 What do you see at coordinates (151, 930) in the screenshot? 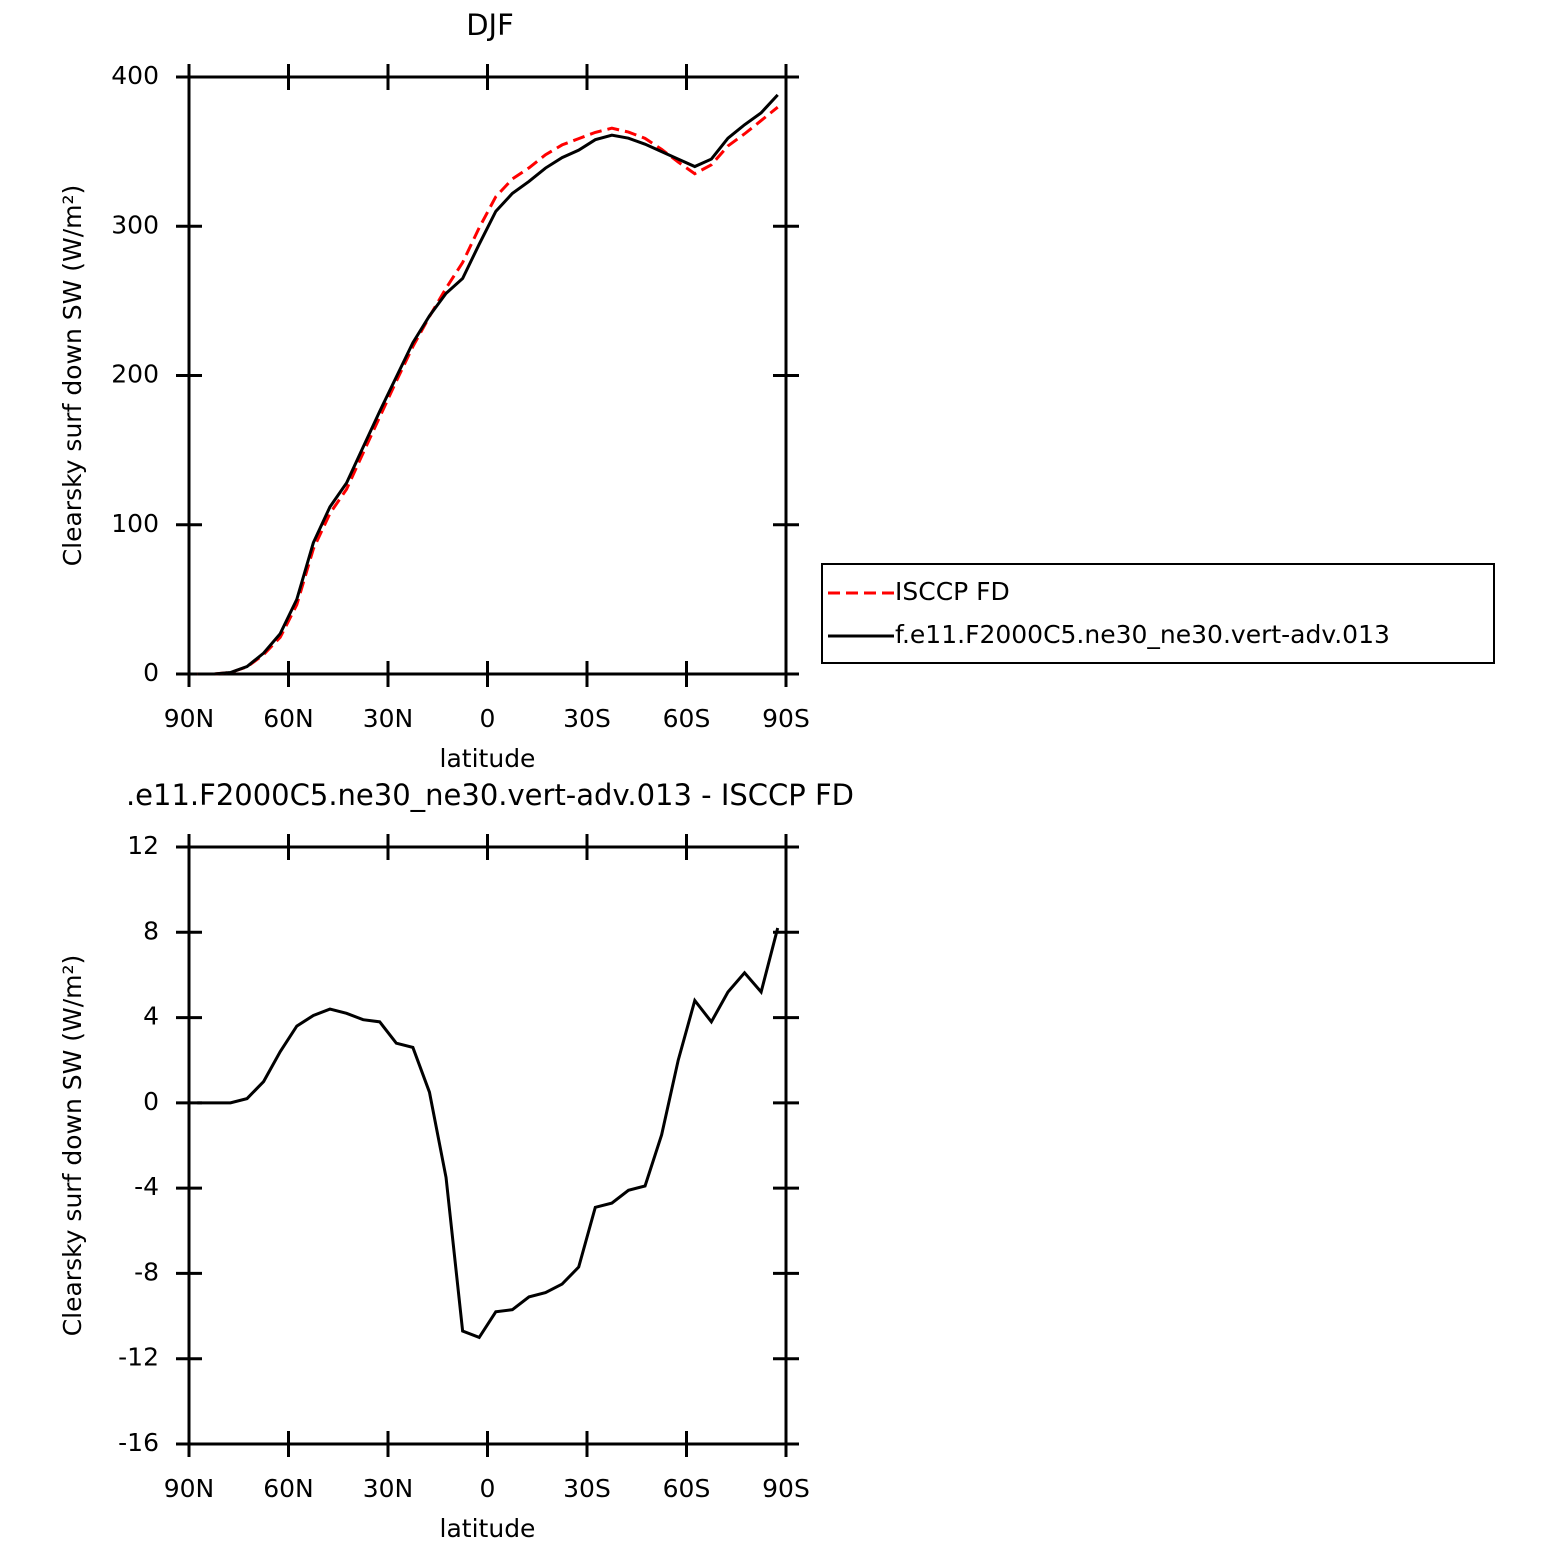
I see `y-tick-label: 8` at bounding box center [151, 930].